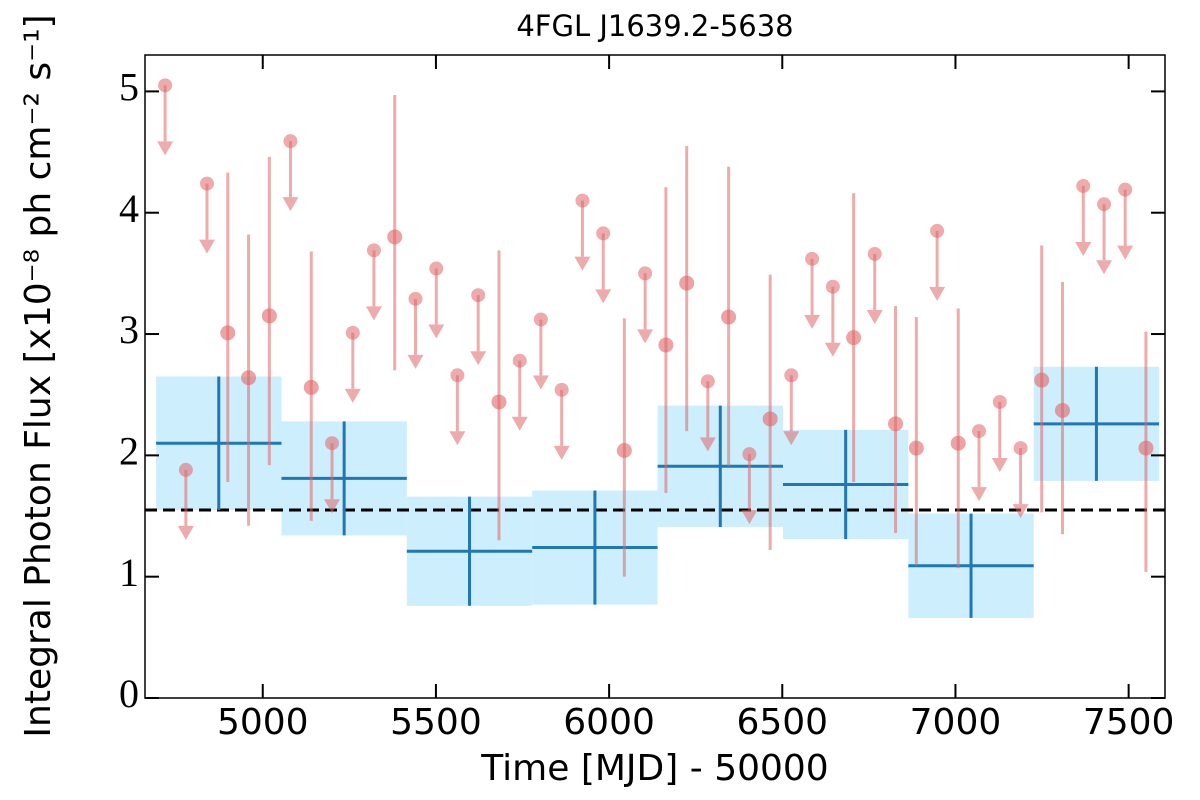  What do you see at coordinates (129, 329) in the screenshot?
I see `y-tick-label: 3` at bounding box center [129, 329].